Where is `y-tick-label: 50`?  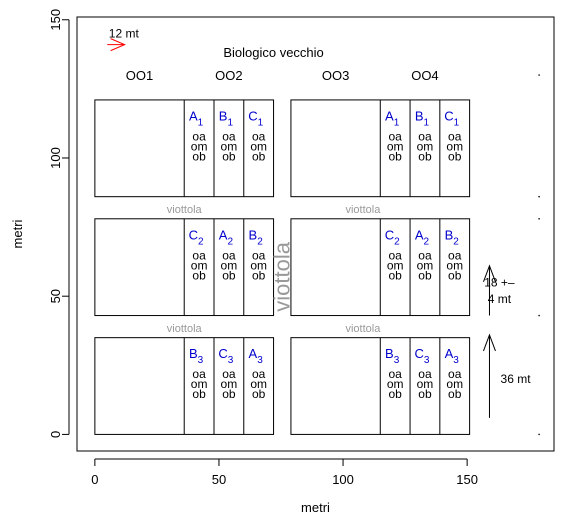 y-tick-label: 50 is located at coordinates (55, 296).